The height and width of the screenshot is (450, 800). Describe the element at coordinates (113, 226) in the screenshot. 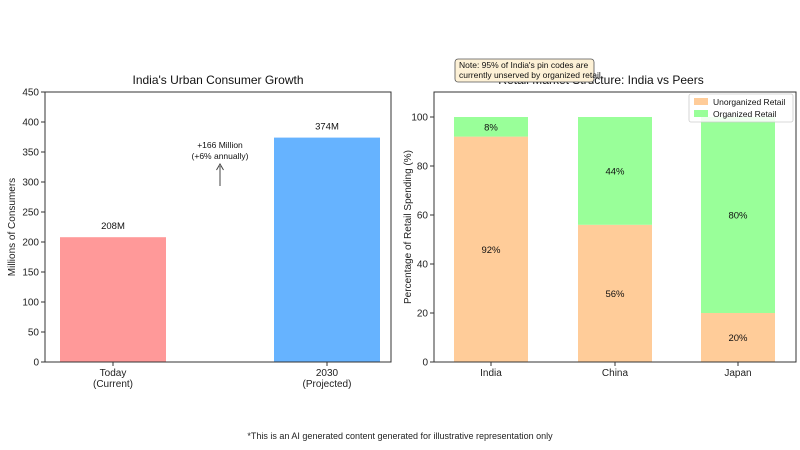

I see `left-bar-value-label: 208M` at that location.